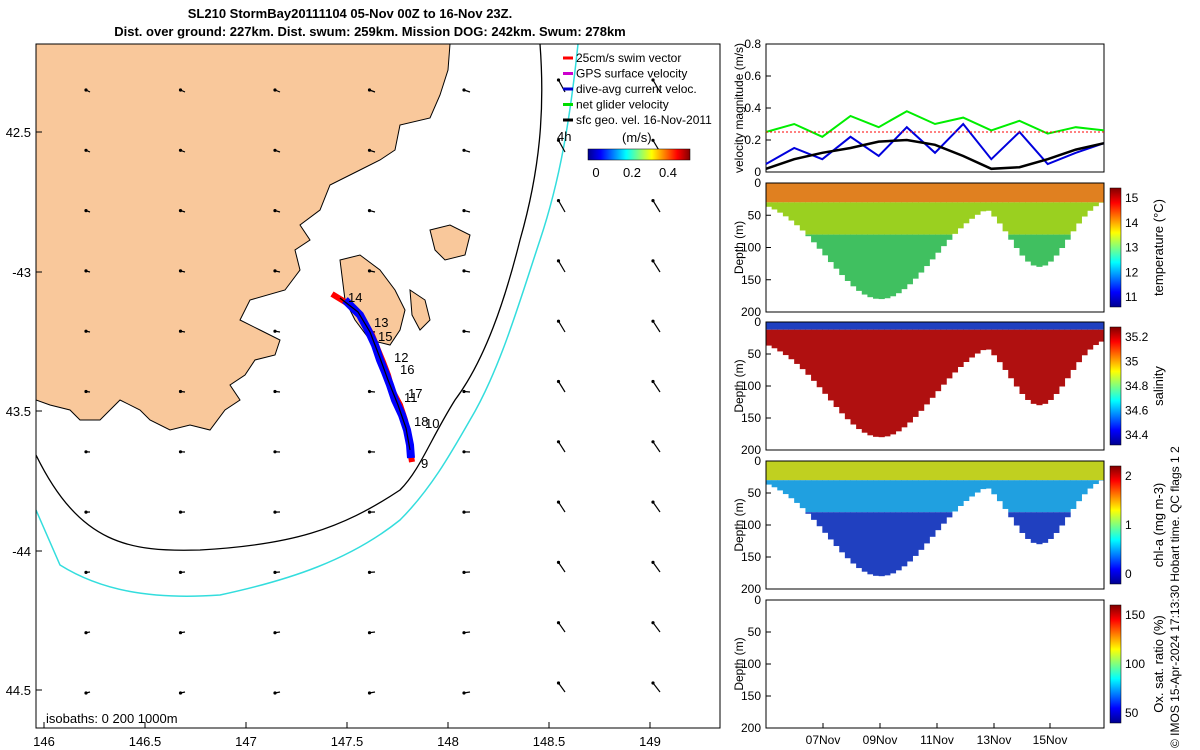  I want to click on legend-label: dive-avg current veloc., so click(636, 89).